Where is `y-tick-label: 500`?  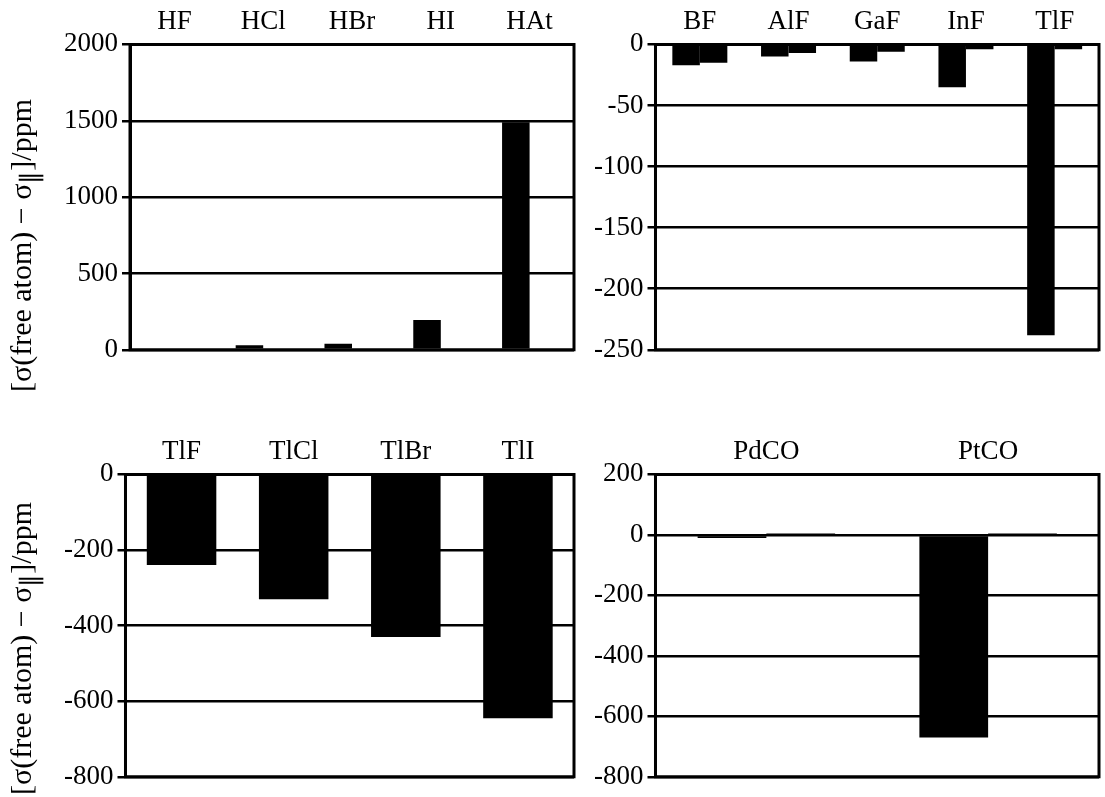 y-tick-label: 500 is located at coordinates (97, 271).